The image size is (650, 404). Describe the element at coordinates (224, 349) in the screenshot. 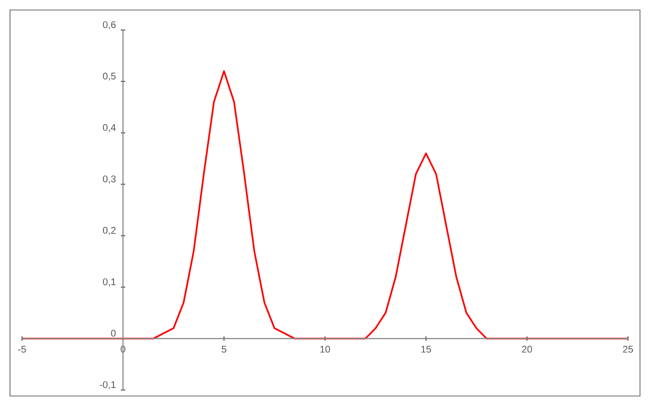

I see `x-tick-label: 5` at that location.